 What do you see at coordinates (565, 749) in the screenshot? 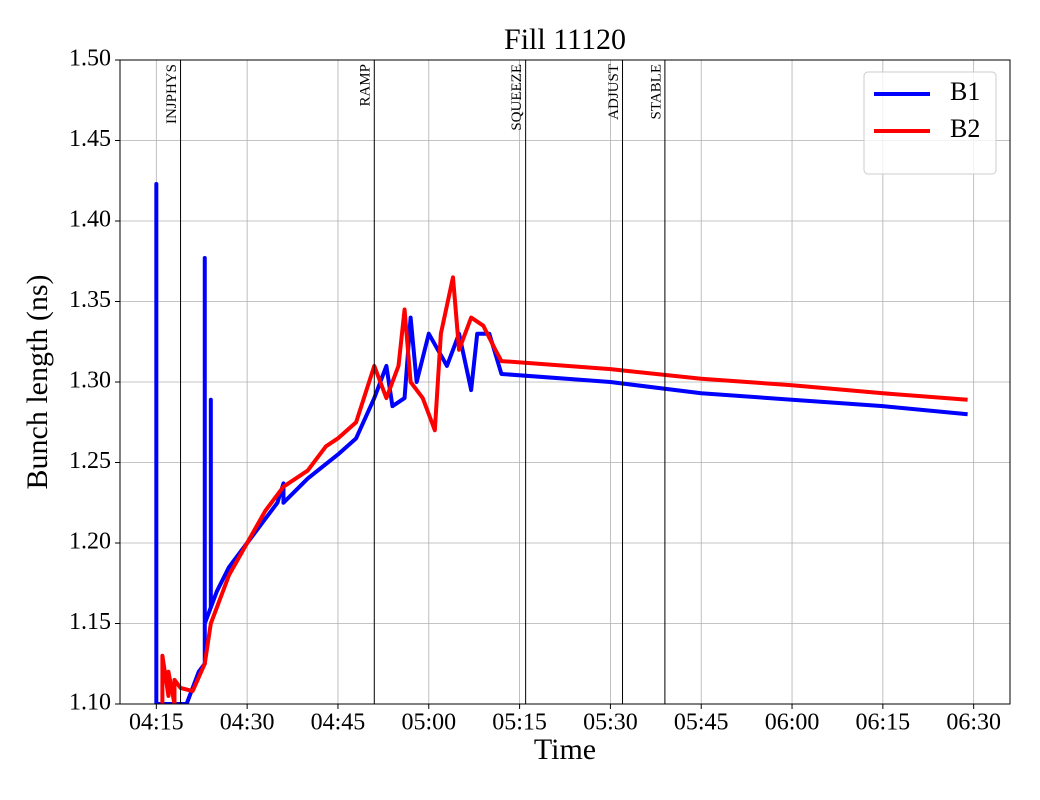
I see `x-axis-label: Time` at bounding box center [565, 749].